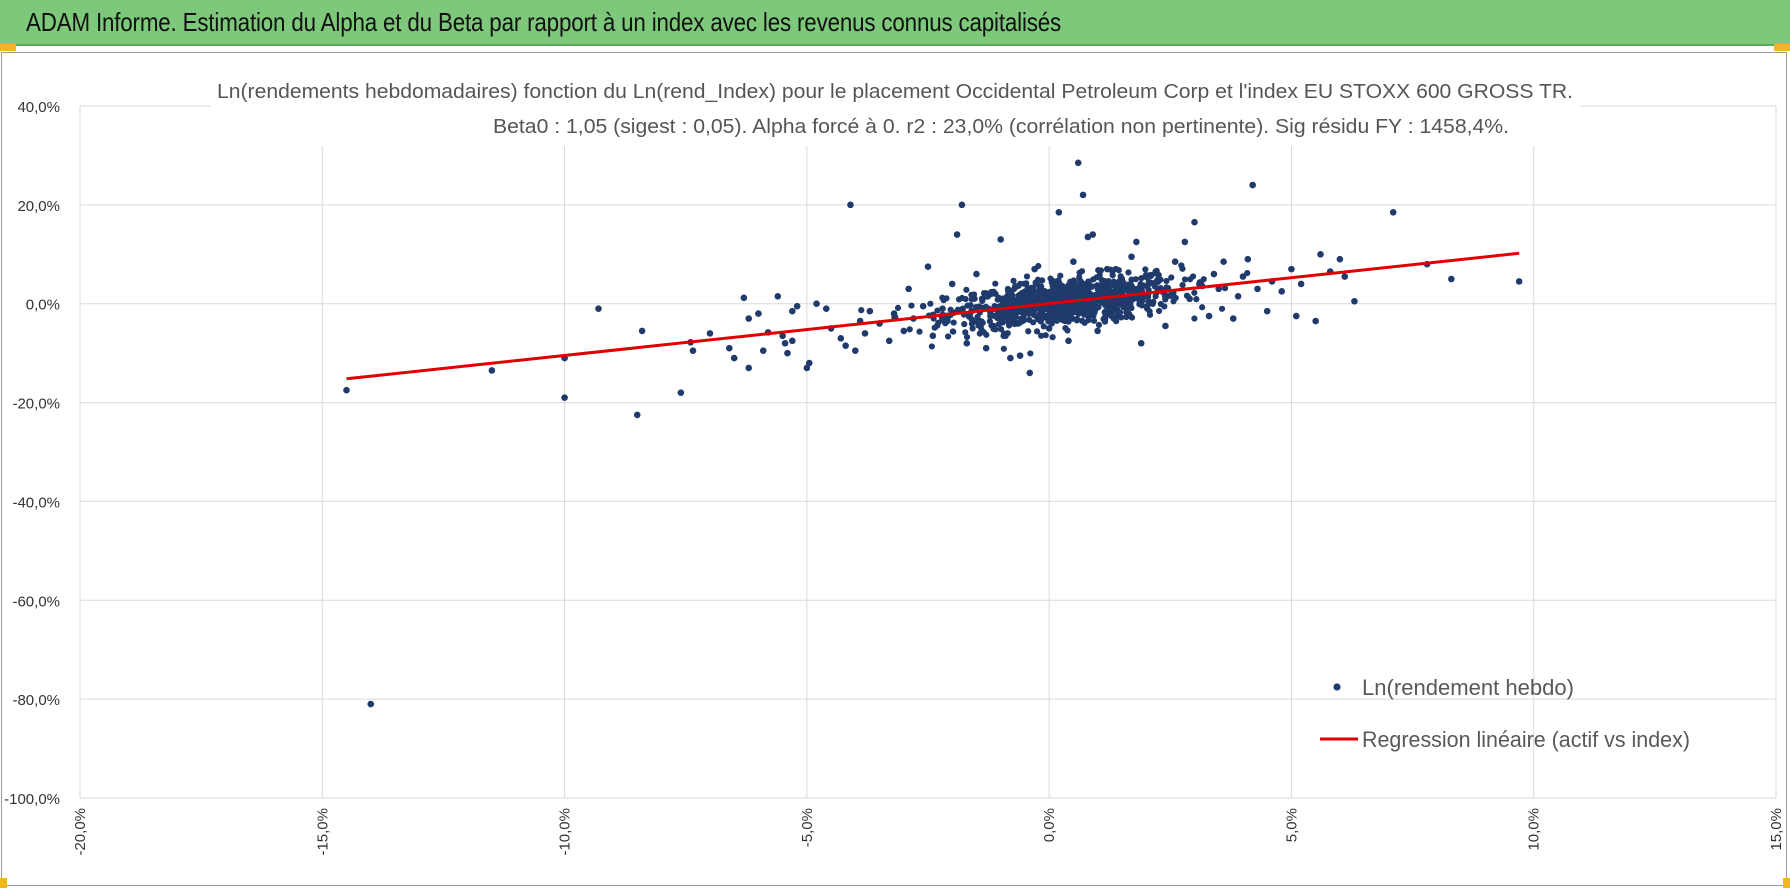 The image size is (1790, 888). What do you see at coordinates (1782, 47) in the screenshot?
I see `corner-marker-right` at bounding box center [1782, 47].